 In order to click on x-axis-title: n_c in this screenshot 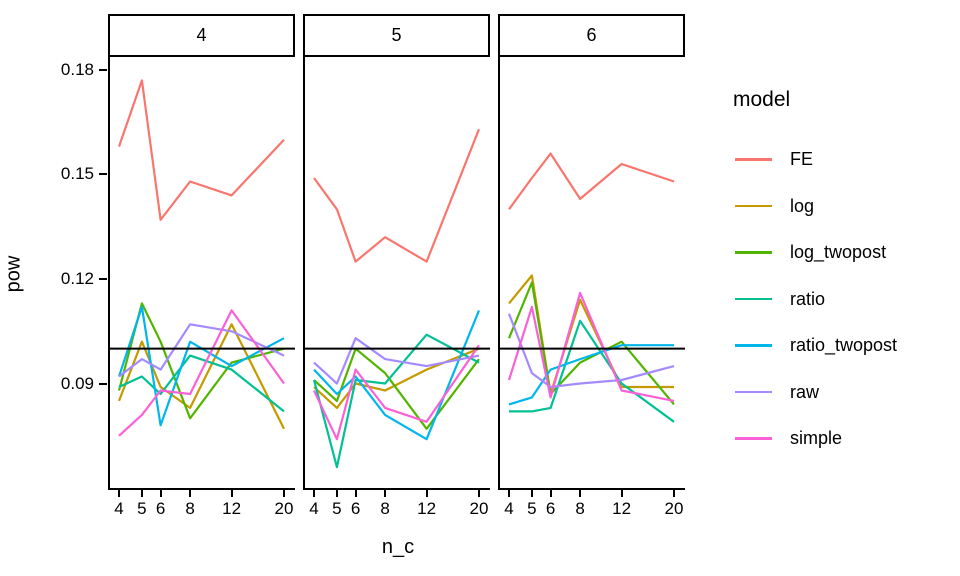, I will do `click(398, 547)`.